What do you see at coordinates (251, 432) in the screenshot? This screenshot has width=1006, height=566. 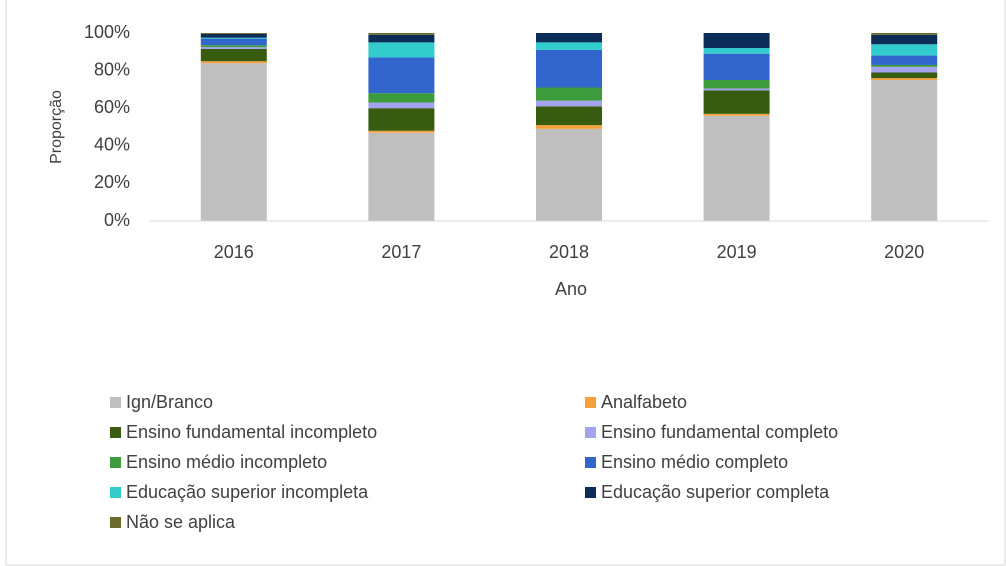 I see `legend-label: Ensino fundamental incompleto` at bounding box center [251, 432].